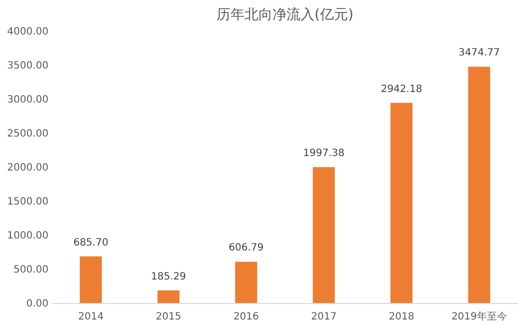  What do you see at coordinates (324, 154) in the screenshot?
I see `data-label: 1997.38` at bounding box center [324, 154].